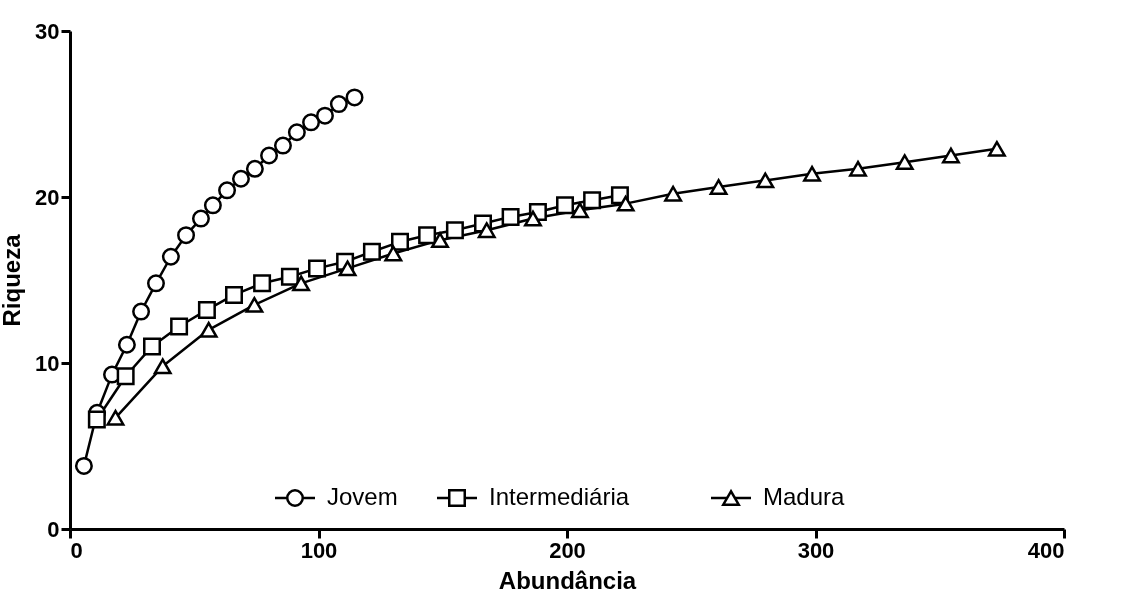 The height and width of the screenshot is (615, 1130). What do you see at coordinates (559, 496) in the screenshot?
I see `legend-label: Intermediária` at bounding box center [559, 496].